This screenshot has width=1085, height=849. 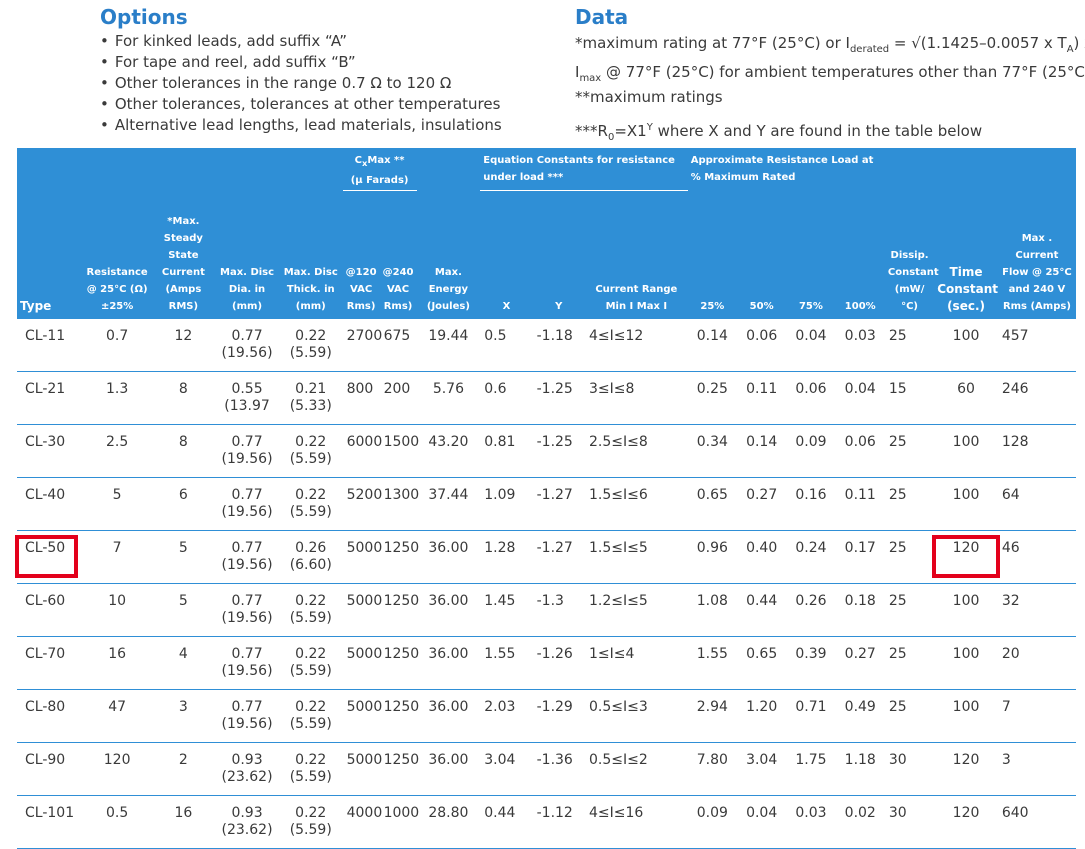 What do you see at coordinates (117, 663) in the screenshot?
I see `cell-resistance: 16` at bounding box center [117, 663].